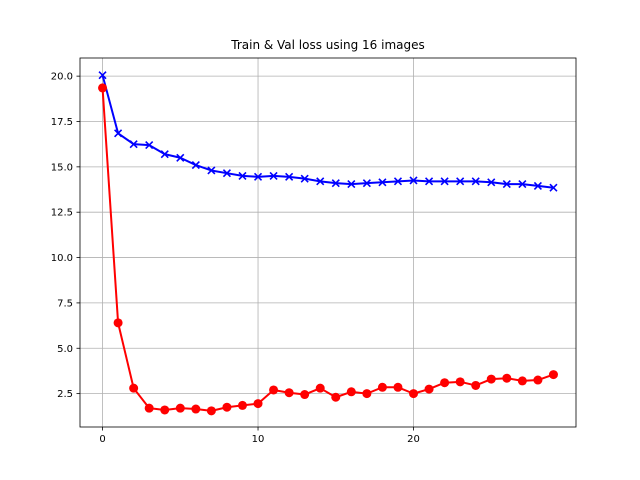 This screenshot has height=480, width=640. Describe the element at coordinates (62, 77) in the screenshot. I see `y-tick-label: 20.0` at that location.